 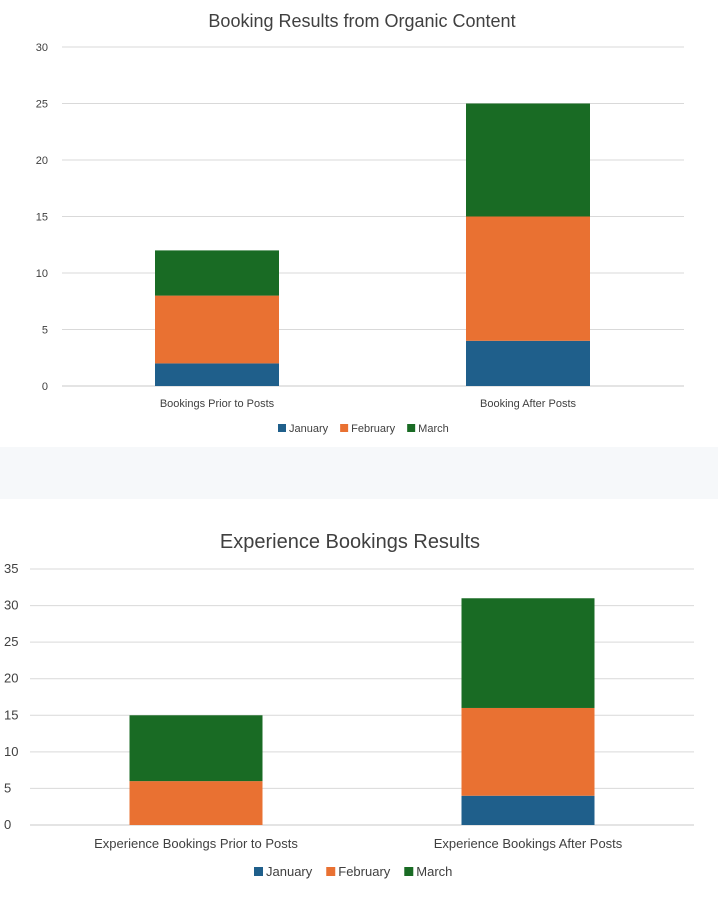 What do you see at coordinates (196, 843) in the screenshot?
I see `x-category-label: Experience Bookings Prior to Posts` at bounding box center [196, 843].